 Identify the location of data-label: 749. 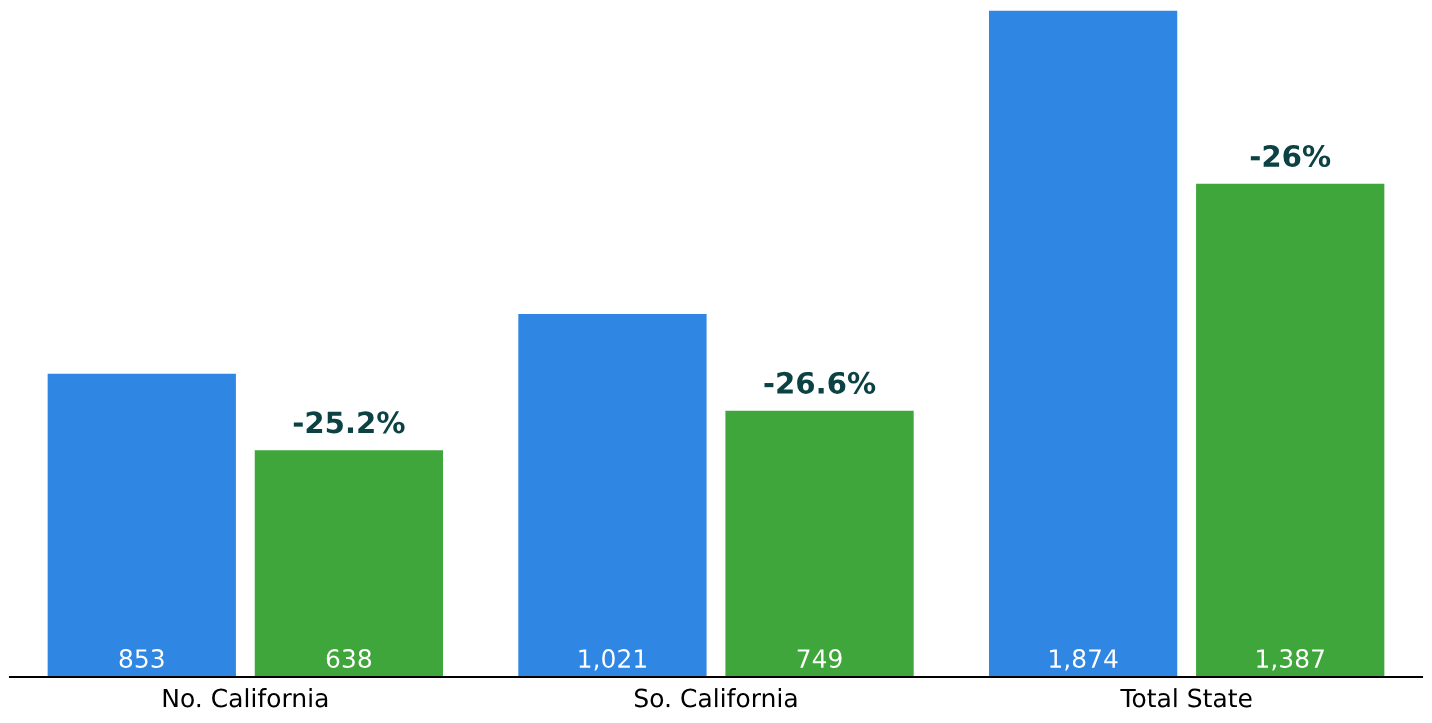
(819, 658).